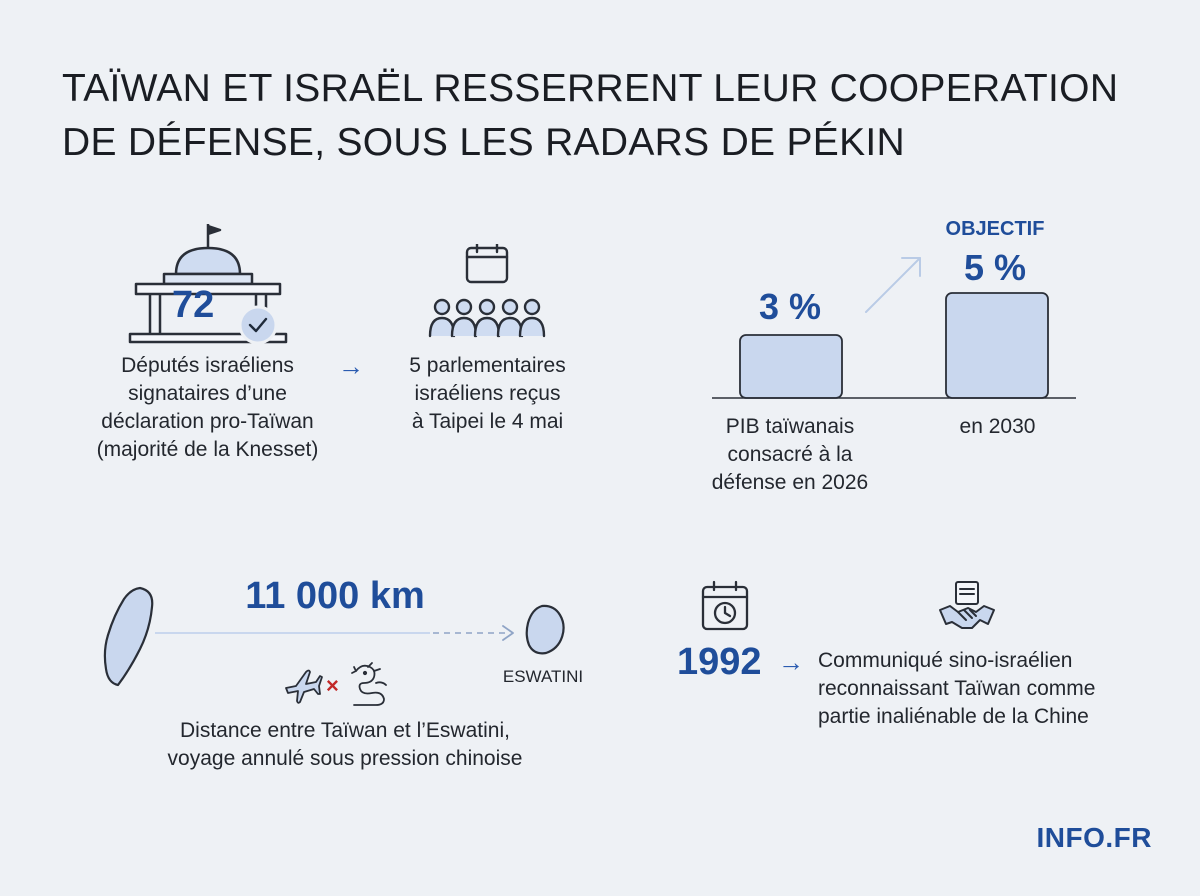 Image resolution: width=1200 pixels, height=896 pixels. I want to click on communique-text-line: partie inaliénable de la Chine, so click(953, 716).